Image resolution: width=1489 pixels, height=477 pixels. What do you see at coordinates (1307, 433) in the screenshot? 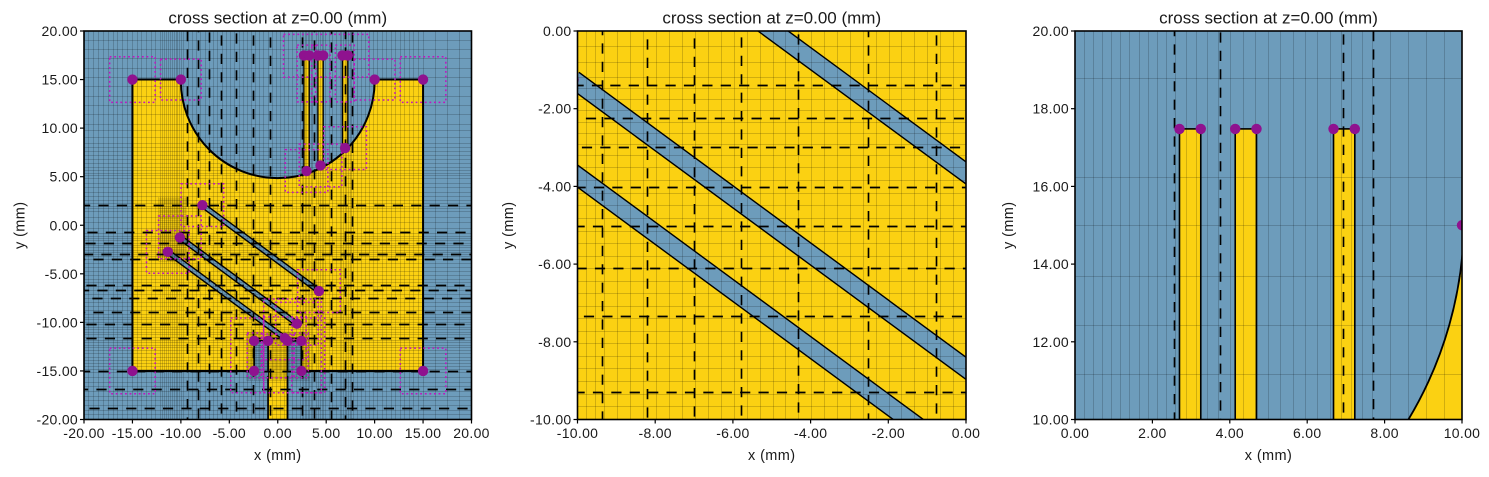
I see `svg-text: 6.00` at bounding box center [1307, 433].